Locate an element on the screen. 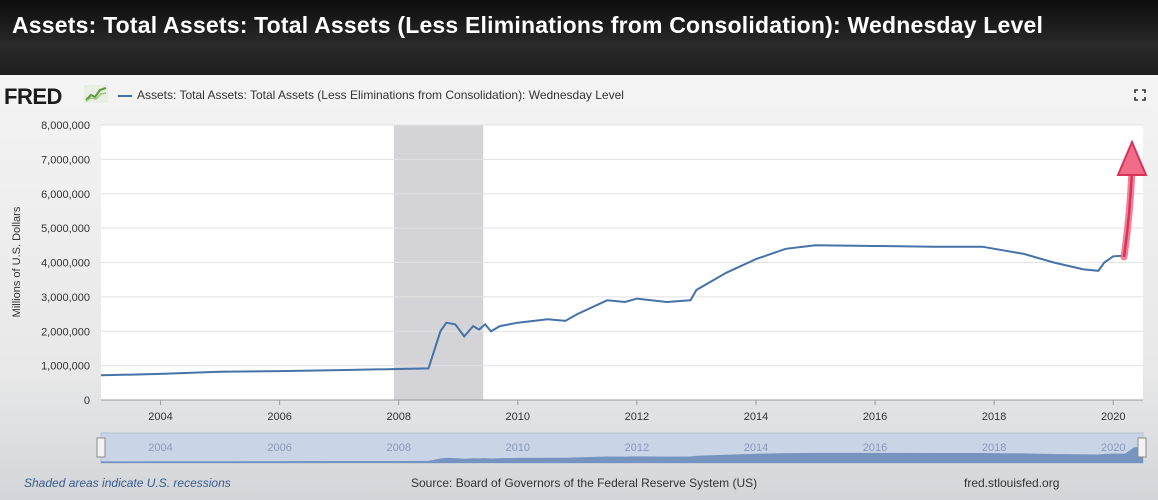 This screenshot has width=1158, height=500. x-tick-label: 2010 is located at coordinates (518, 417).